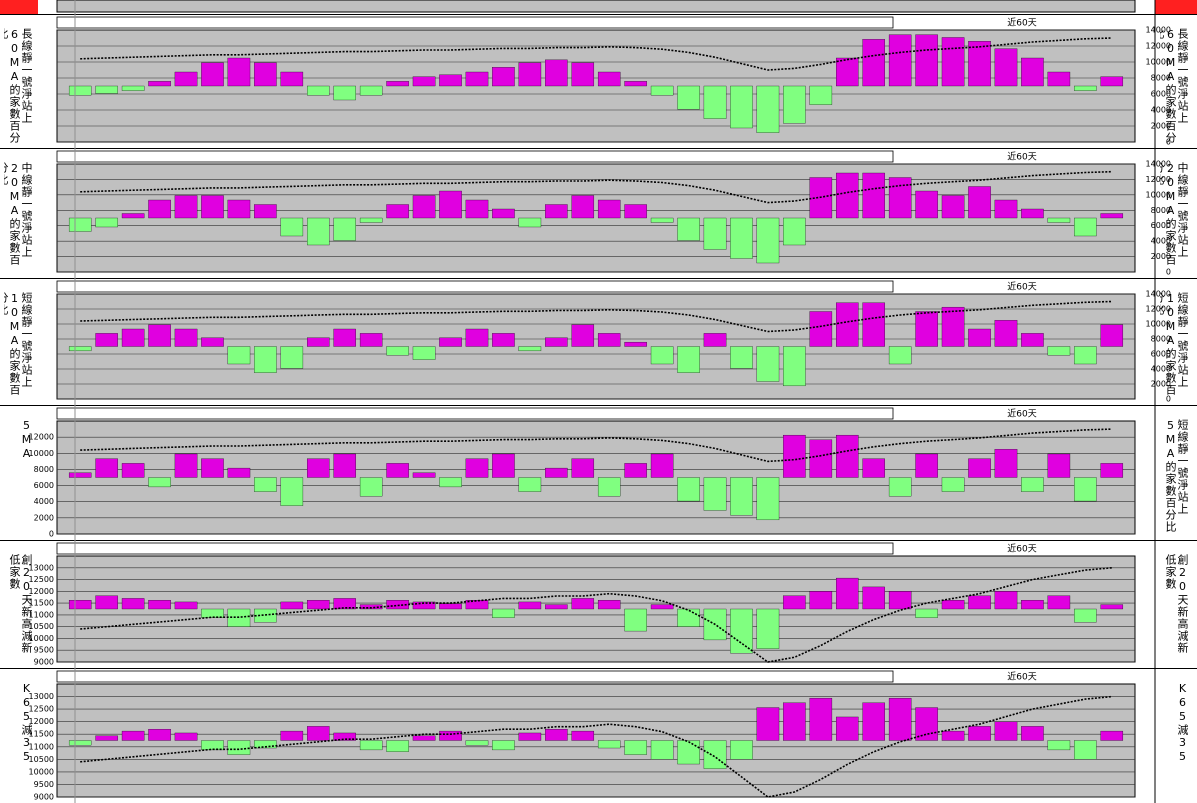  Describe the element at coordinates (1168, 272) in the screenshot. I see `y2-tick-label: 0` at that location.